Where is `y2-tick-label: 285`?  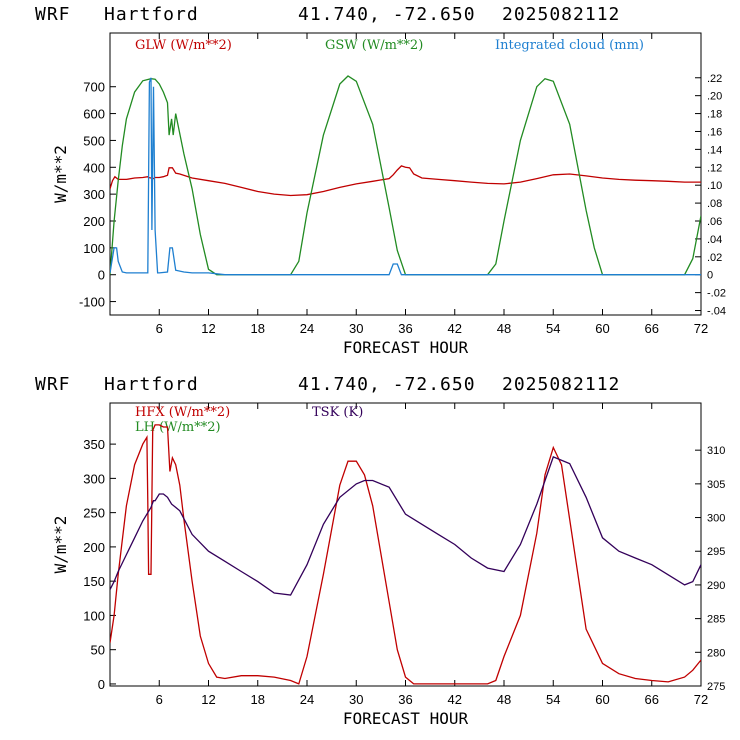
y2-tick-label: 285 is located at coordinates (716, 620).